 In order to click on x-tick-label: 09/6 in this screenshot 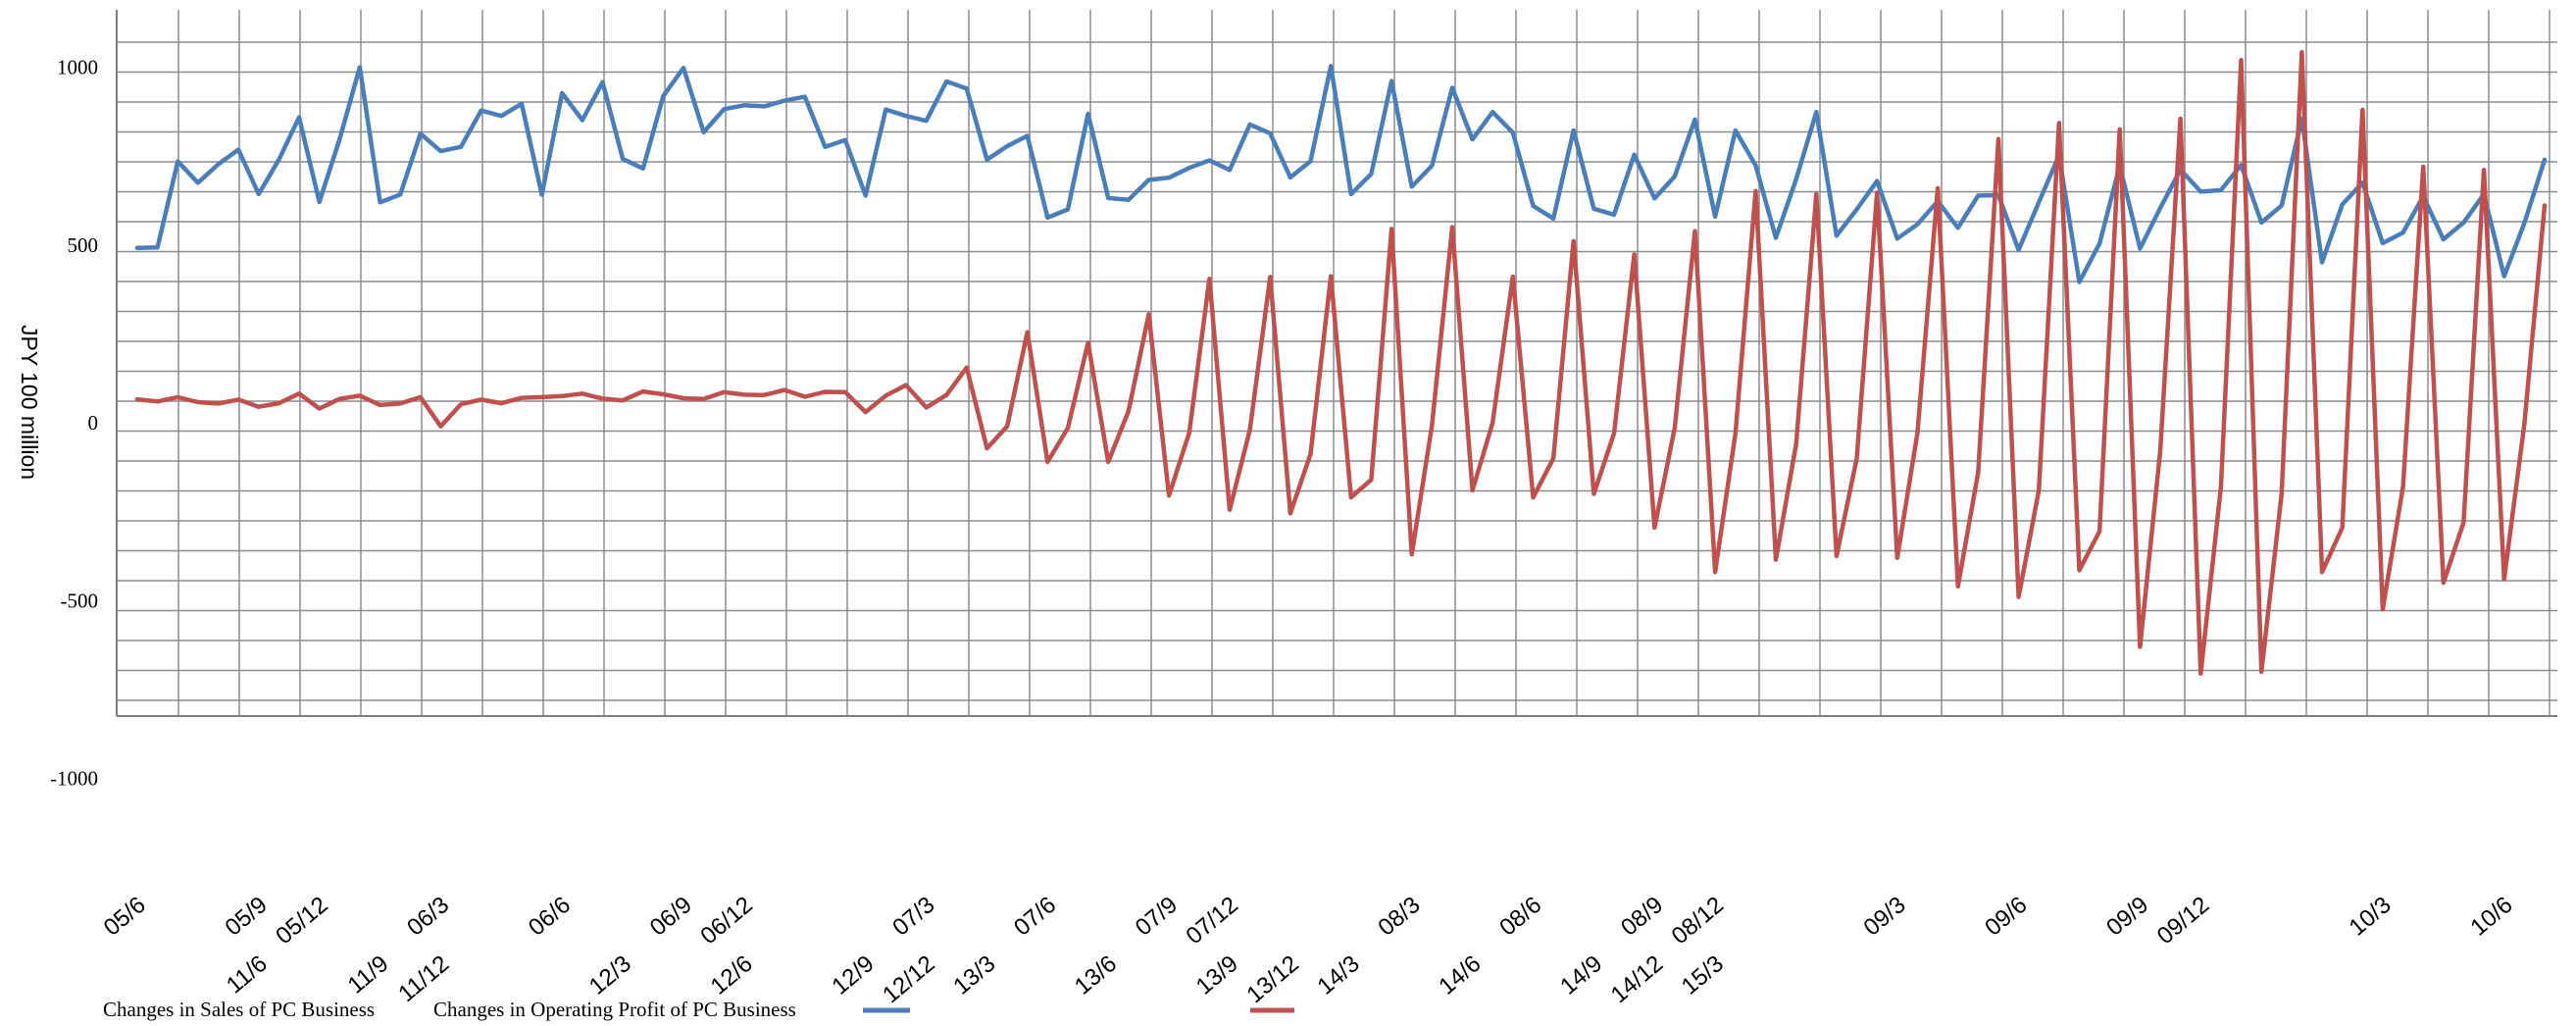, I will do `click(2006, 917)`.